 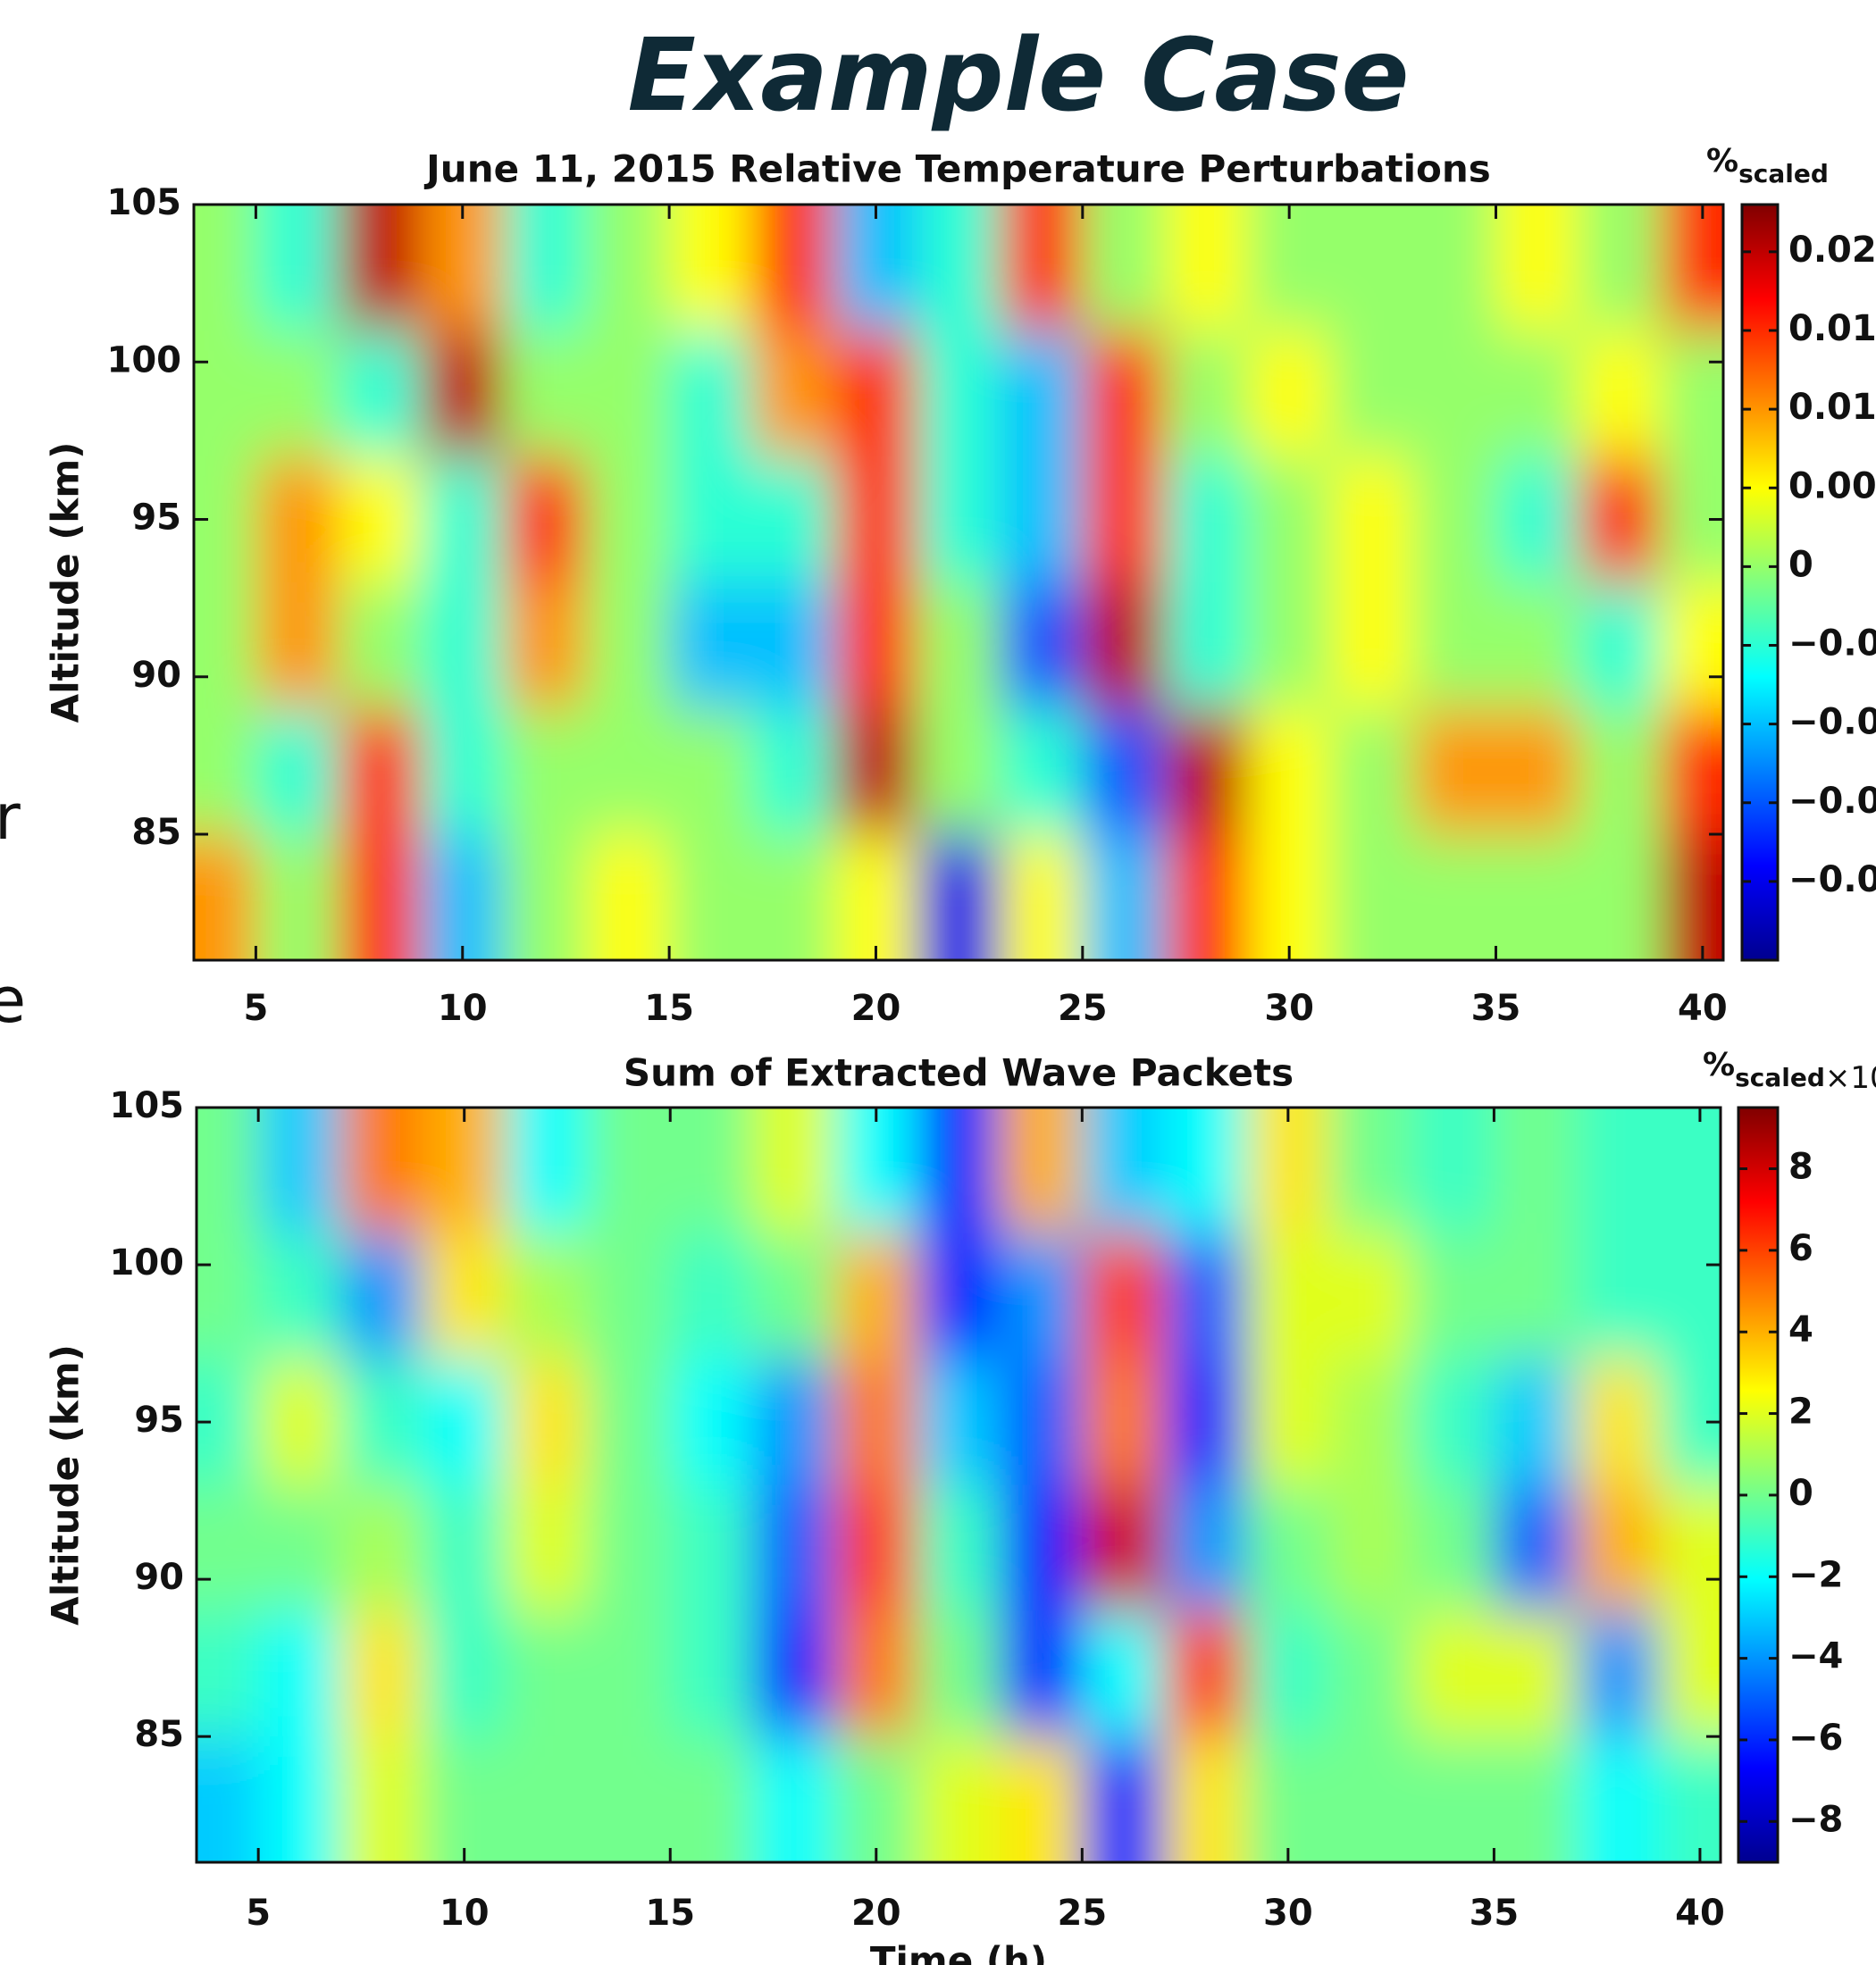 What do you see at coordinates (1083, 1008) in the screenshot?
I see `x-tick-label: 25` at bounding box center [1083, 1008].